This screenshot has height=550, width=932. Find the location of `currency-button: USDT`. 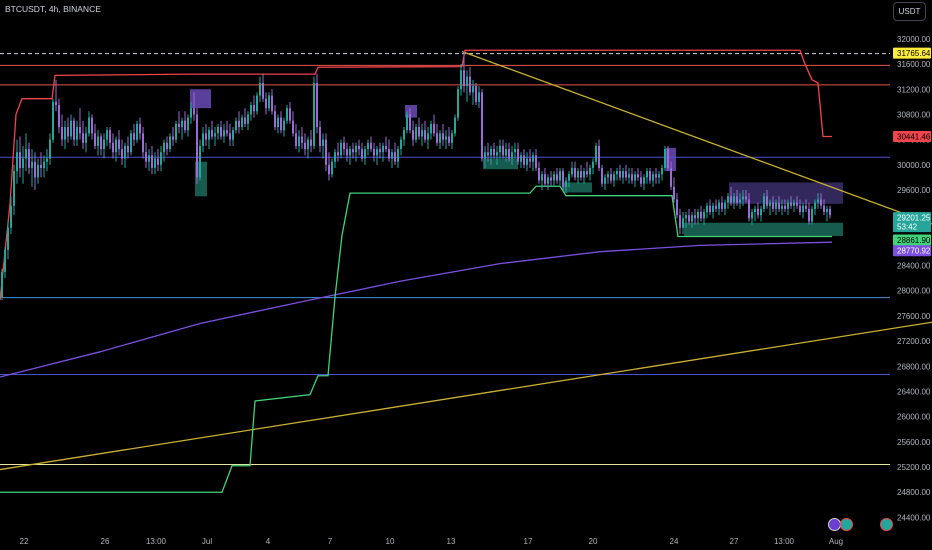

currency-button: USDT is located at coordinates (909, 11).